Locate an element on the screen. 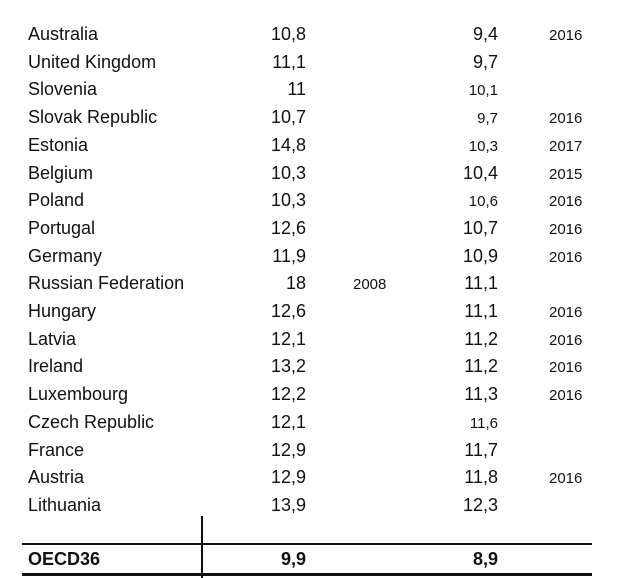  year2-cell: 2015 is located at coordinates (566, 174).